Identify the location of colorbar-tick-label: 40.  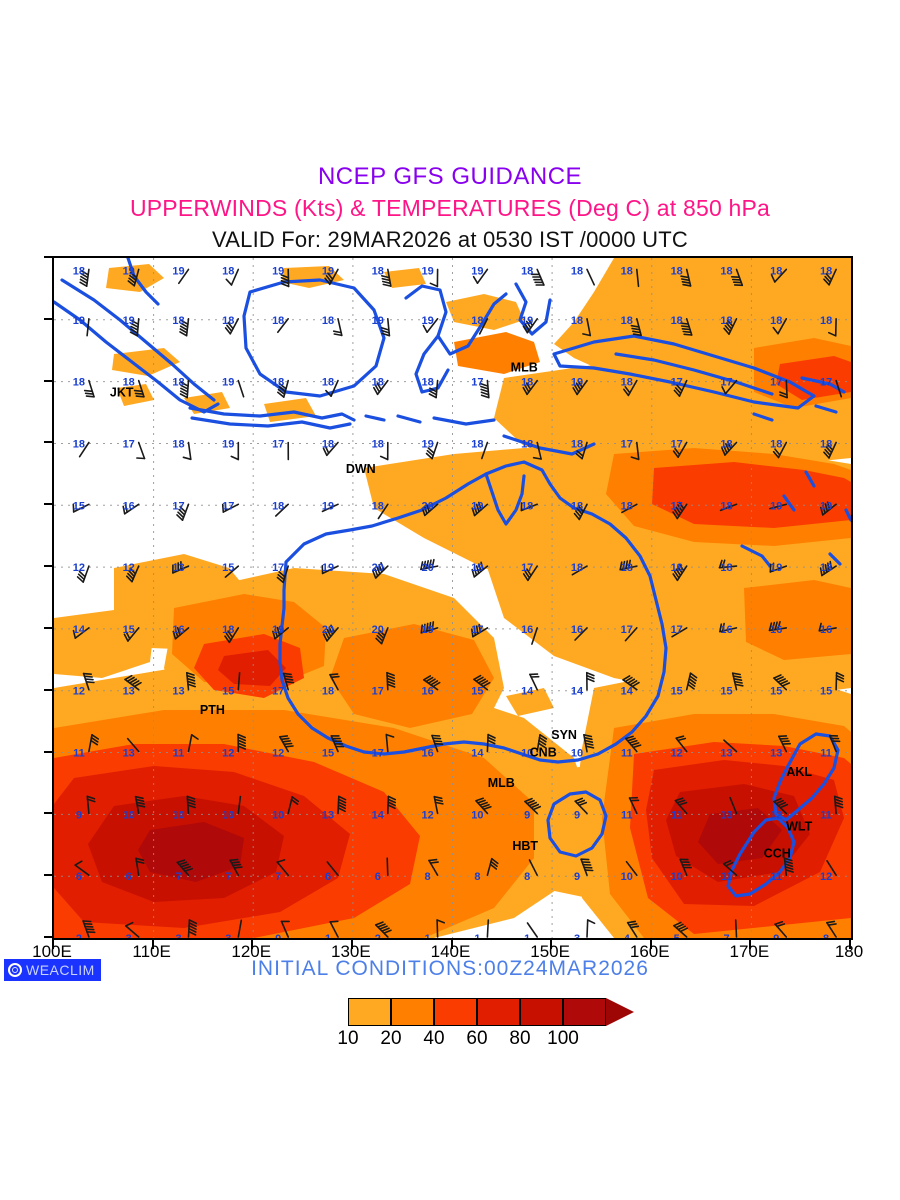
(434, 1038).